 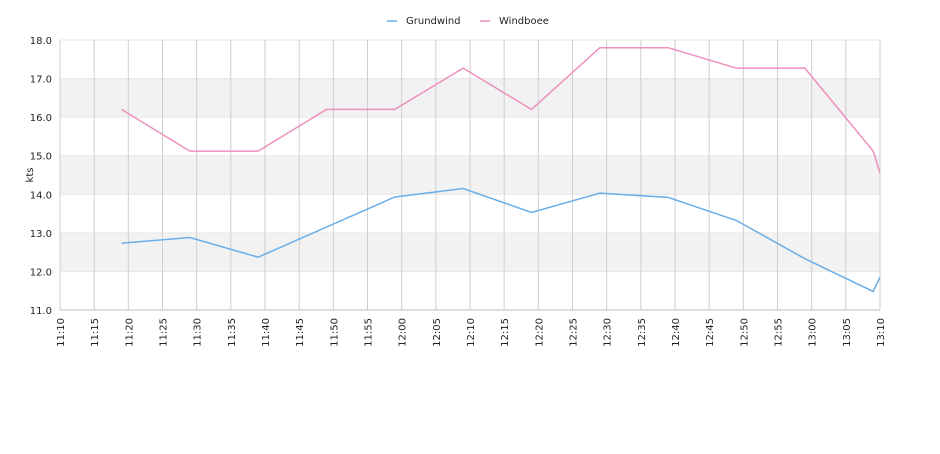 I want to click on x-tick-label: 11:55, so click(x=369, y=332).